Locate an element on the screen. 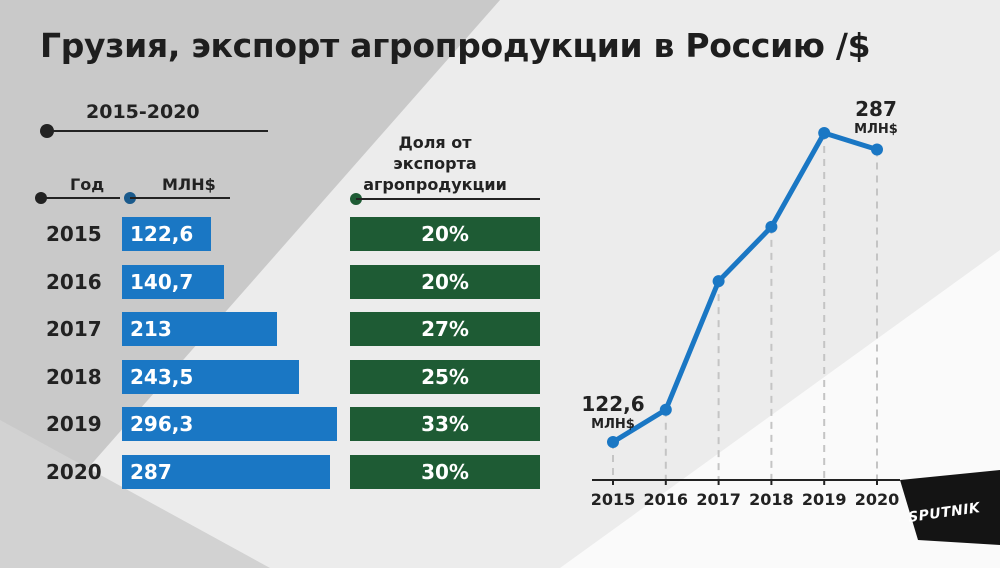 The width and height of the screenshot is (1000, 568). year-col-underline is located at coordinates (81, 198).